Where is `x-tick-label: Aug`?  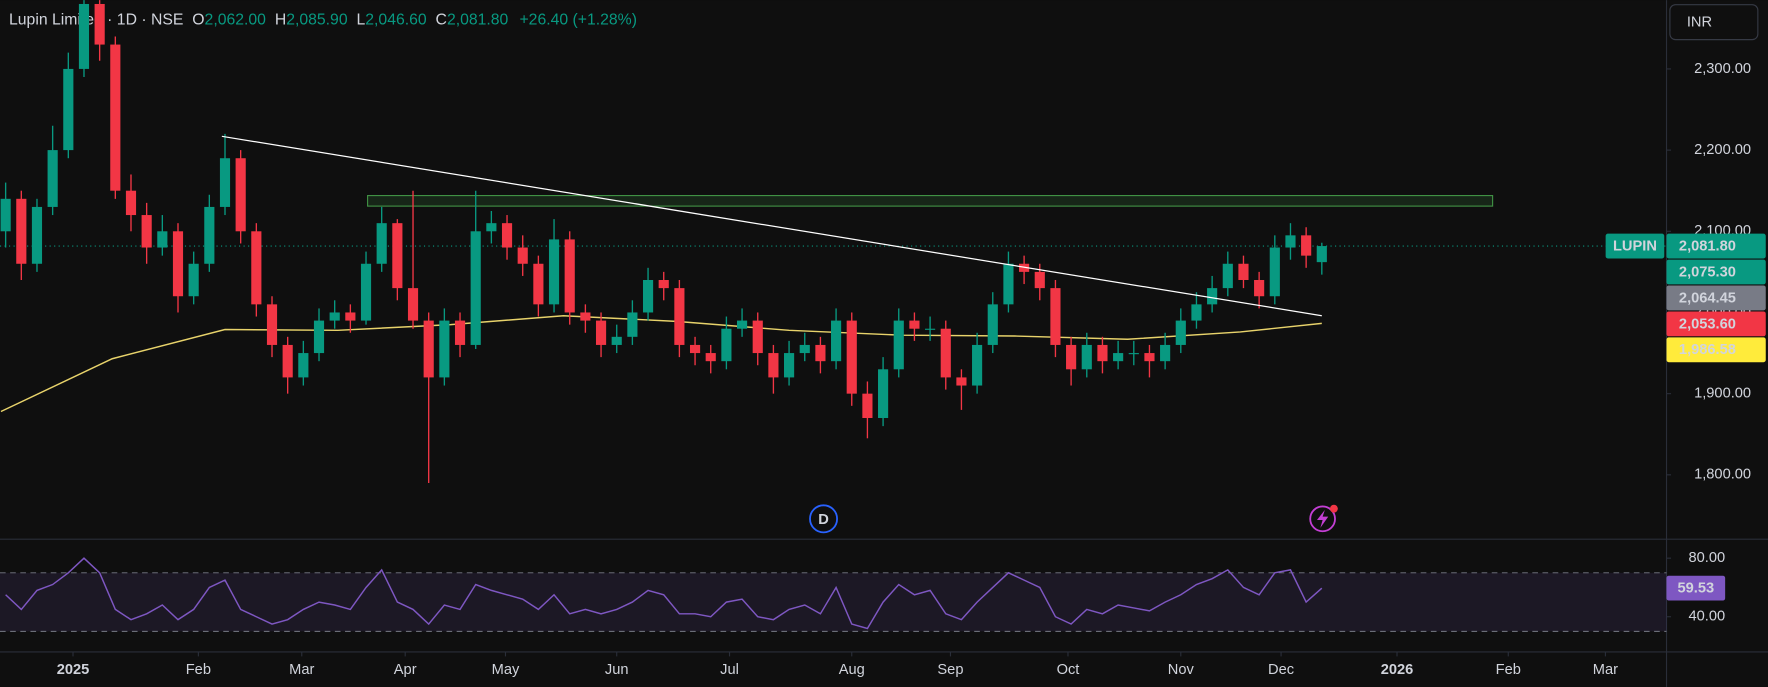 x-tick-label: Aug is located at coordinates (852, 670).